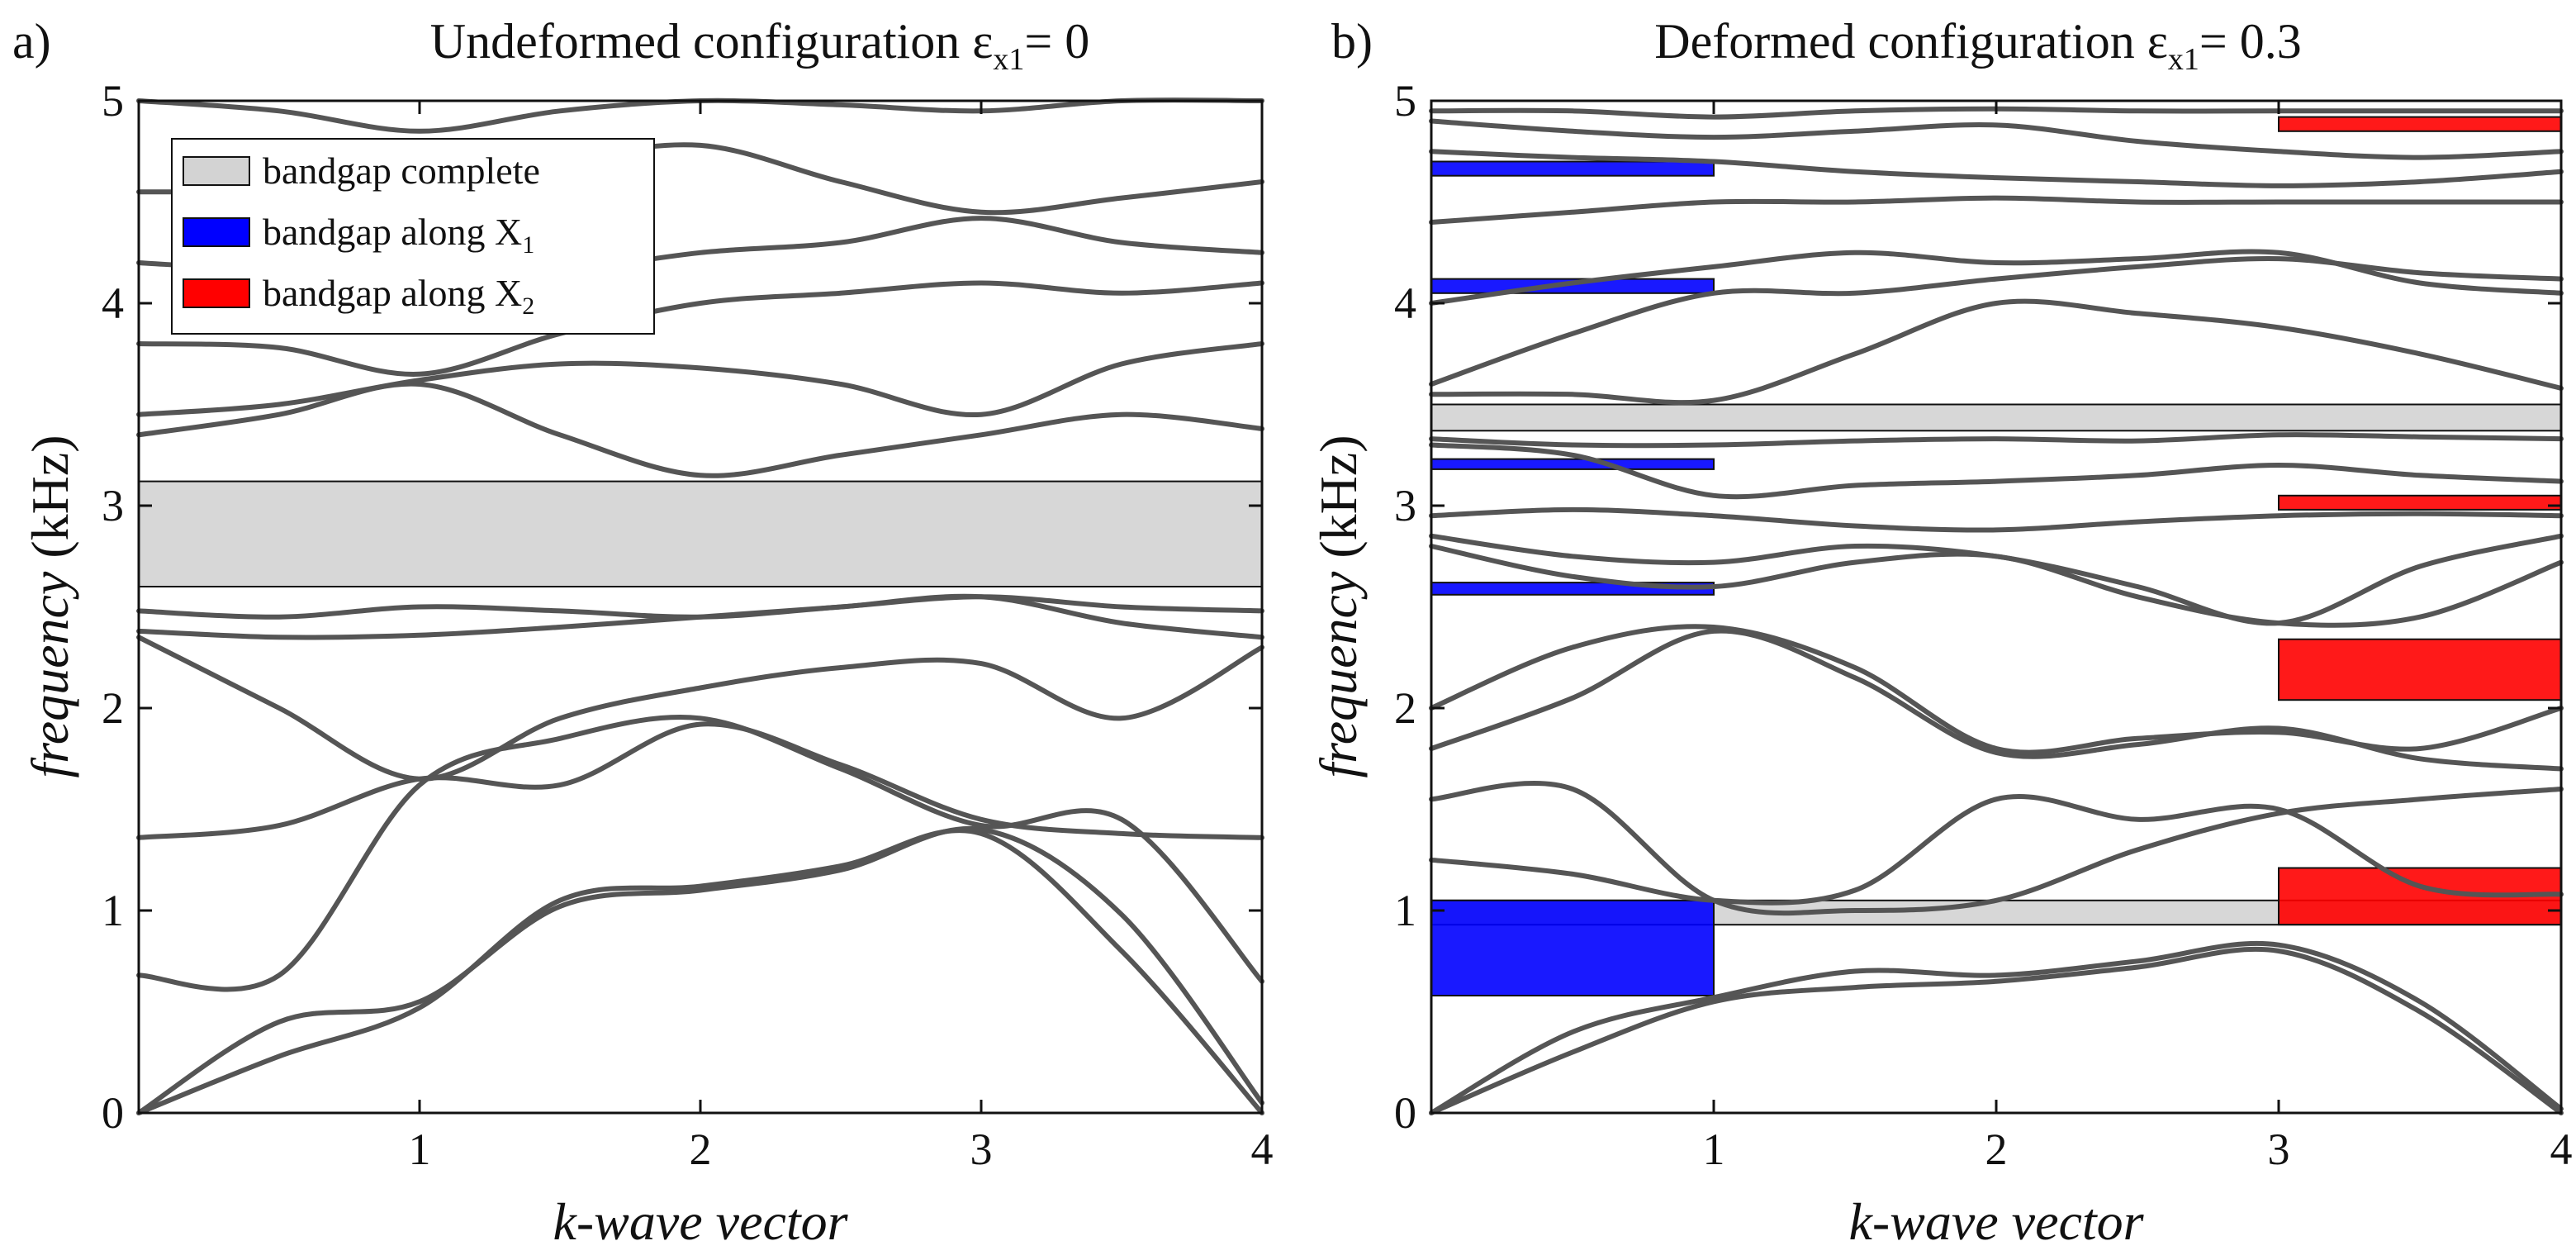  What do you see at coordinates (217, 171) in the screenshot?
I see `legend-swatch-complete` at bounding box center [217, 171].